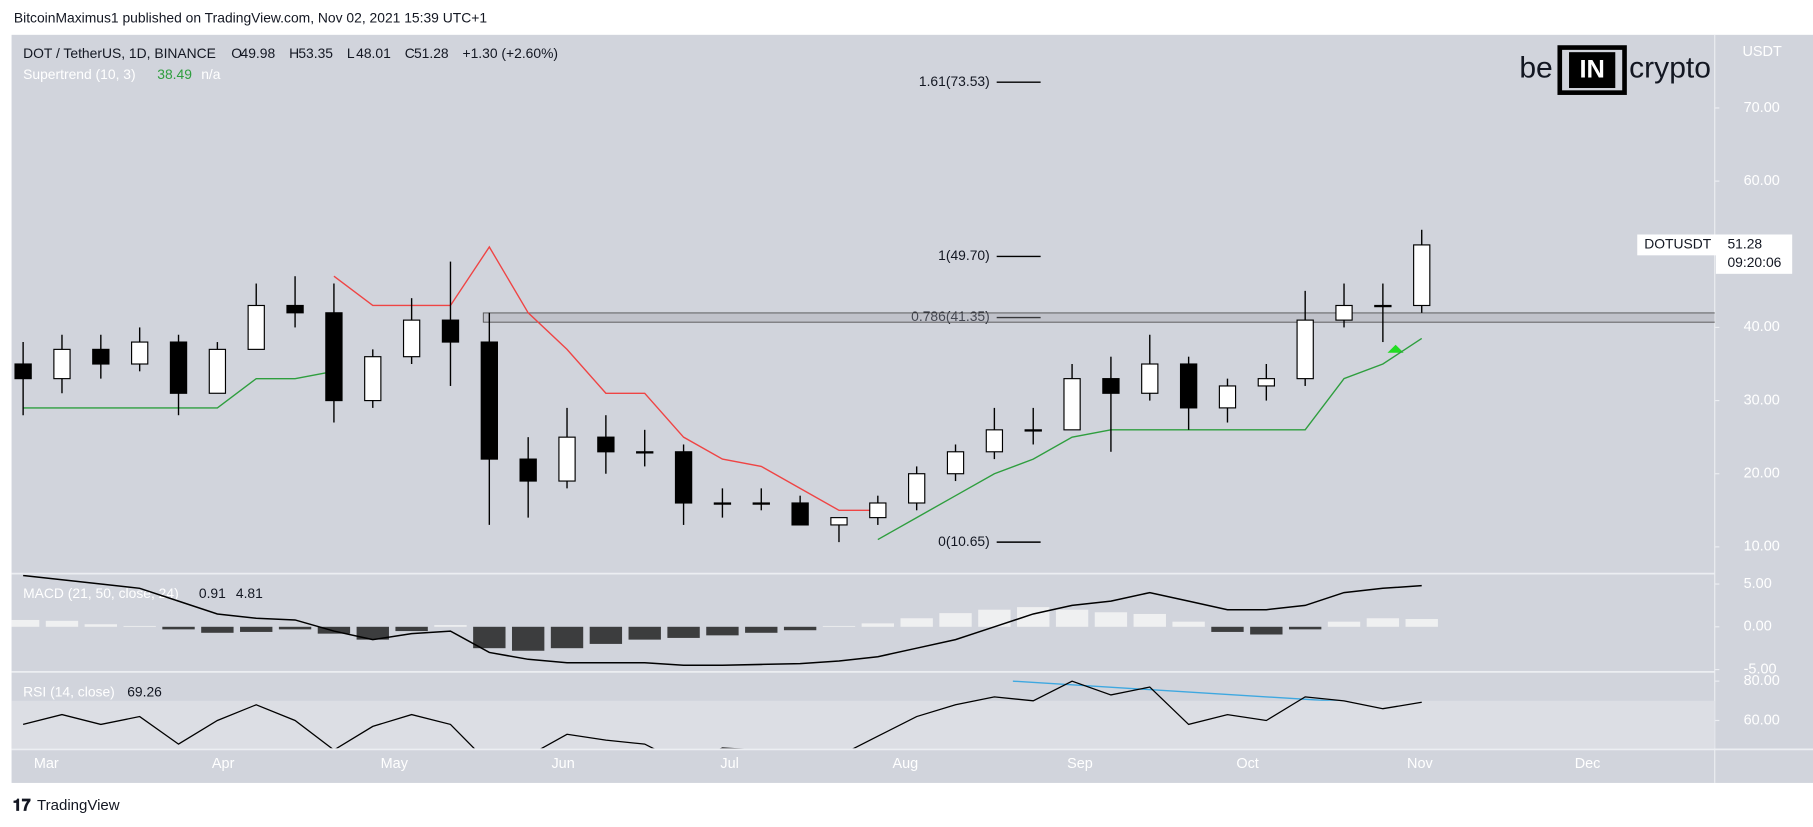 This screenshot has height=827, width=1813. What do you see at coordinates (294, 53) in the screenshot?
I see `ohlc-key: H` at bounding box center [294, 53].